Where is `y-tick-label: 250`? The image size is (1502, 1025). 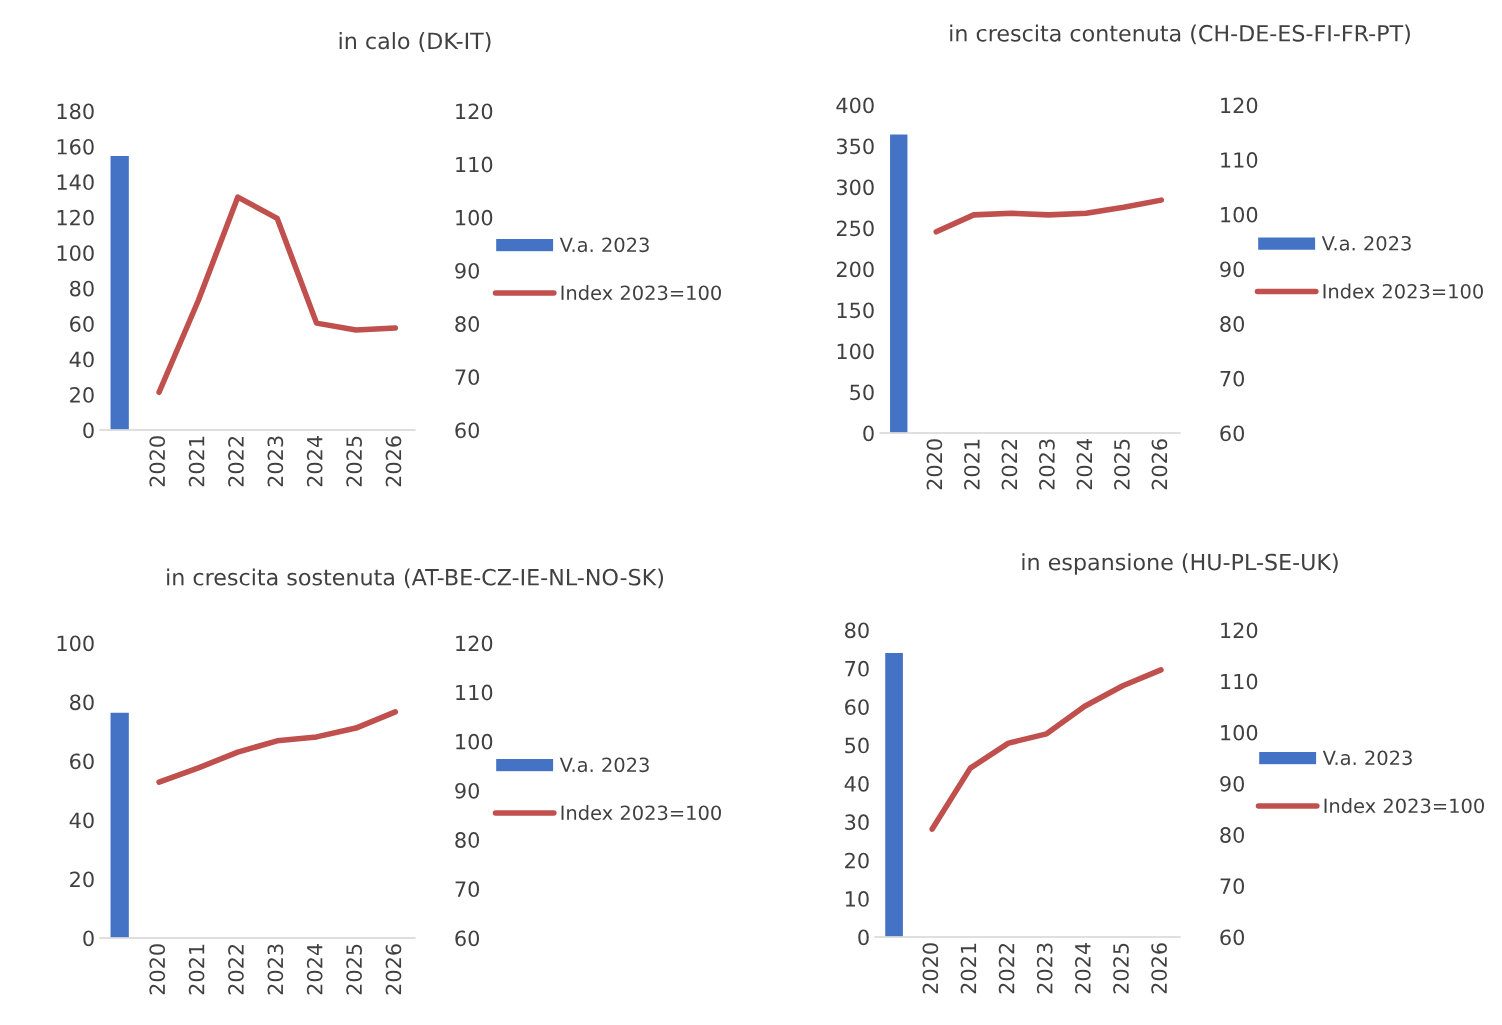
y-tick-label: 250 is located at coordinates (855, 228).